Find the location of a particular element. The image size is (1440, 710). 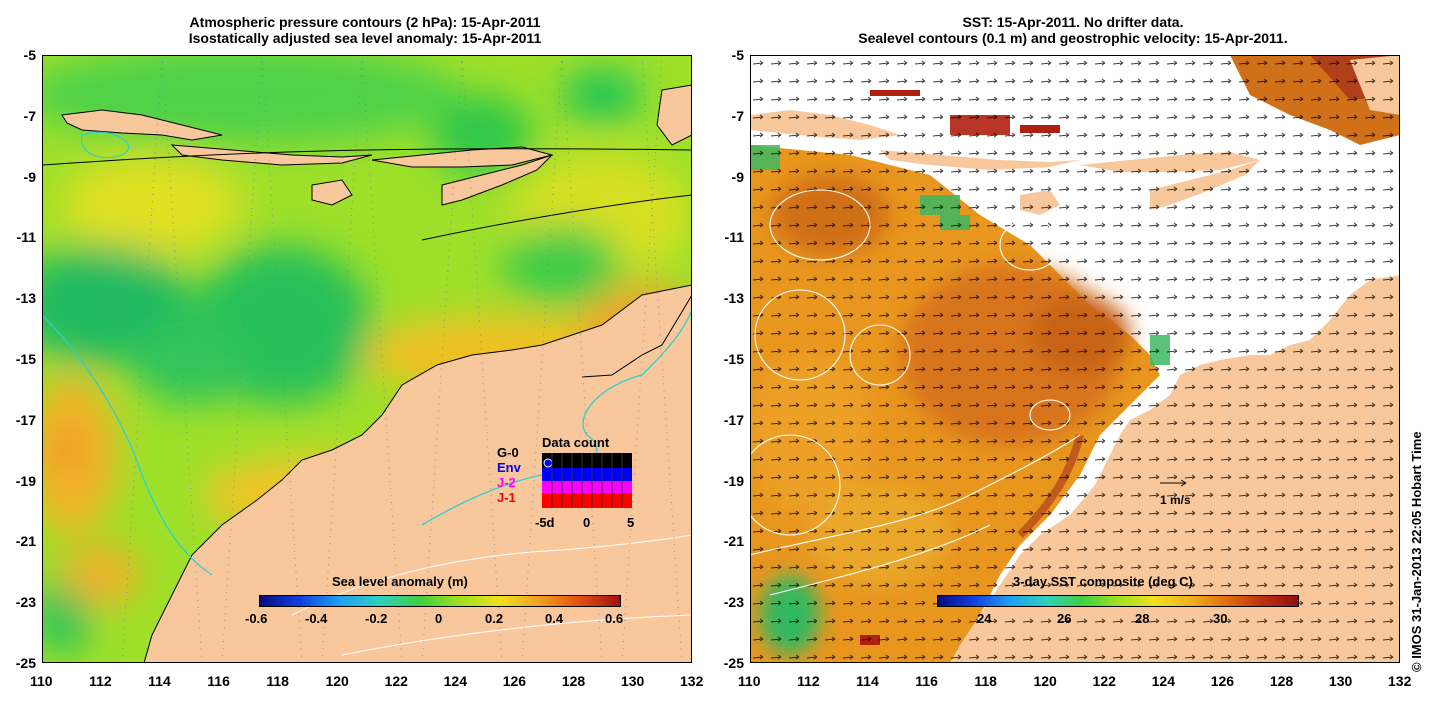

left-x-tick: 112 is located at coordinates (100, 681).